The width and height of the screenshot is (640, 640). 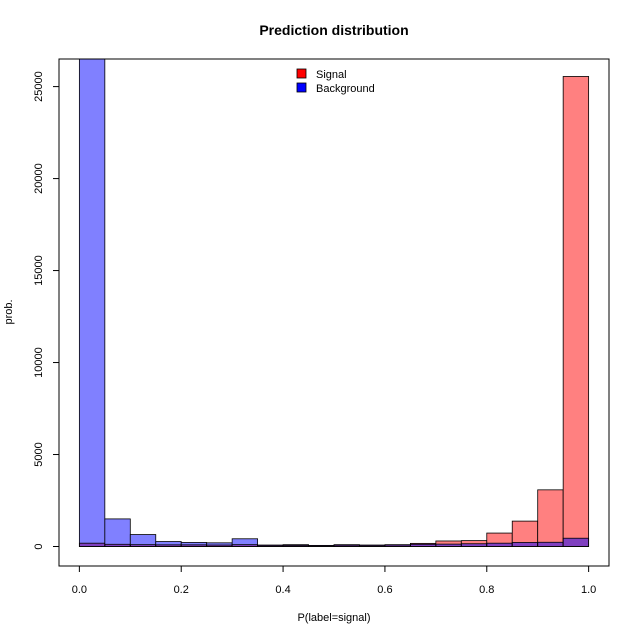 What do you see at coordinates (345, 89) in the screenshot?
I see `legend-label-background: Background` at bounding box center [345, 89].